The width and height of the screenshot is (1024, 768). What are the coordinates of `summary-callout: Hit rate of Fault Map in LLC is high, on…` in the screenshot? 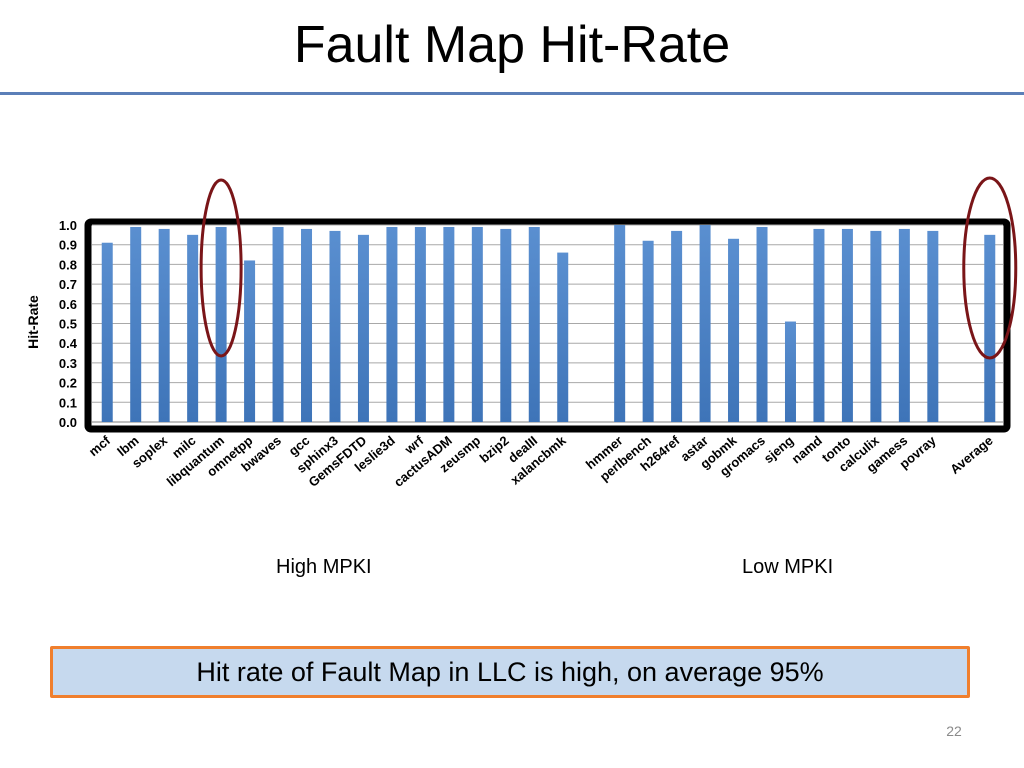 It's located at (510, 672).